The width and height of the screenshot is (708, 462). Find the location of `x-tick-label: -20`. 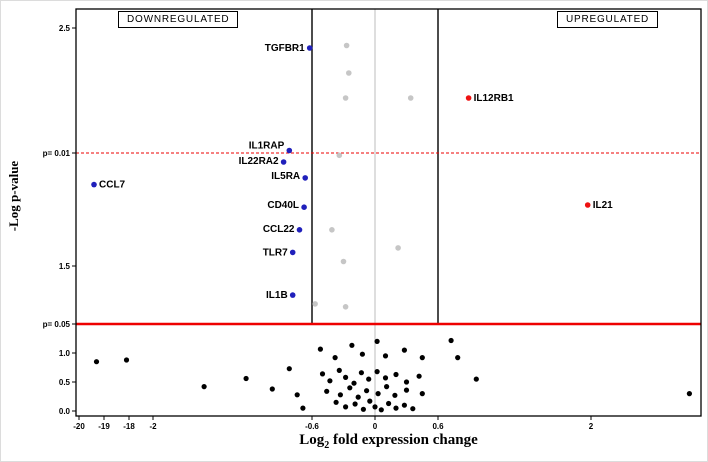

x-tick-label: -20 is located at coordinates (79, 426).